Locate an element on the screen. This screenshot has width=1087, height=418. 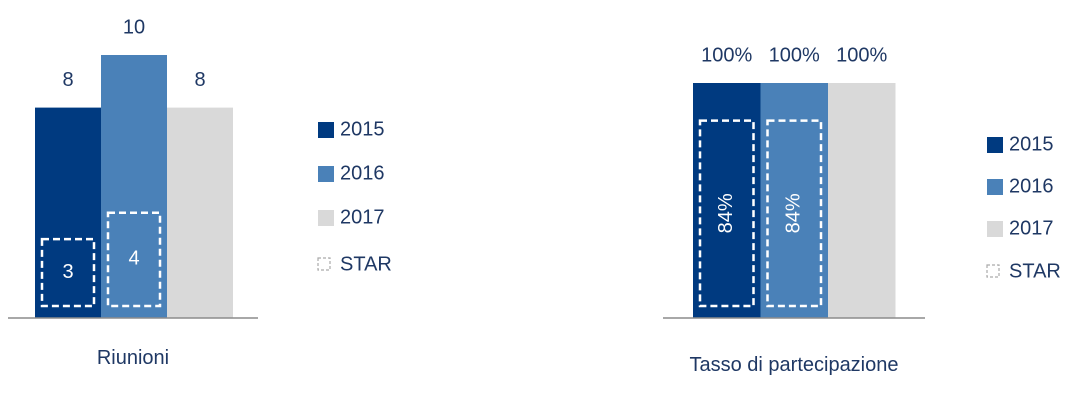
category-label: Riunioni is located at coordinates (133, 358).